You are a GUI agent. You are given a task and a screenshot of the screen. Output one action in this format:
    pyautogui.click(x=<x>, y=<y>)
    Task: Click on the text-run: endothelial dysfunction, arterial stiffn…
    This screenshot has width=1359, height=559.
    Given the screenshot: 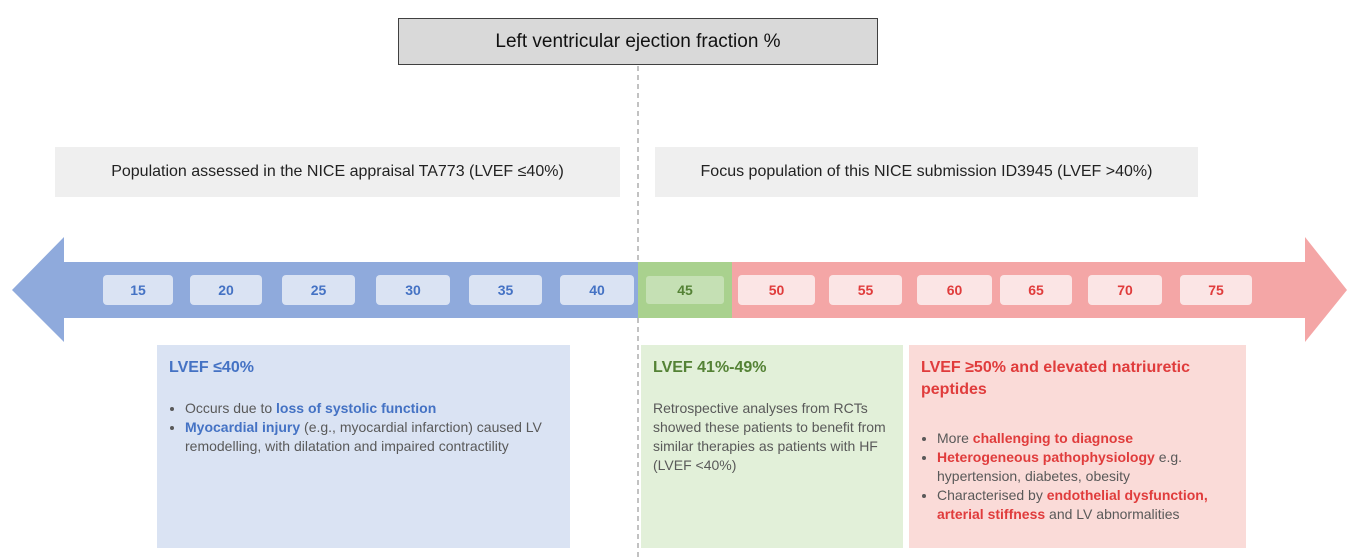 What is the action you would take?
    pyautogui.click(x=1072, y=504)
    